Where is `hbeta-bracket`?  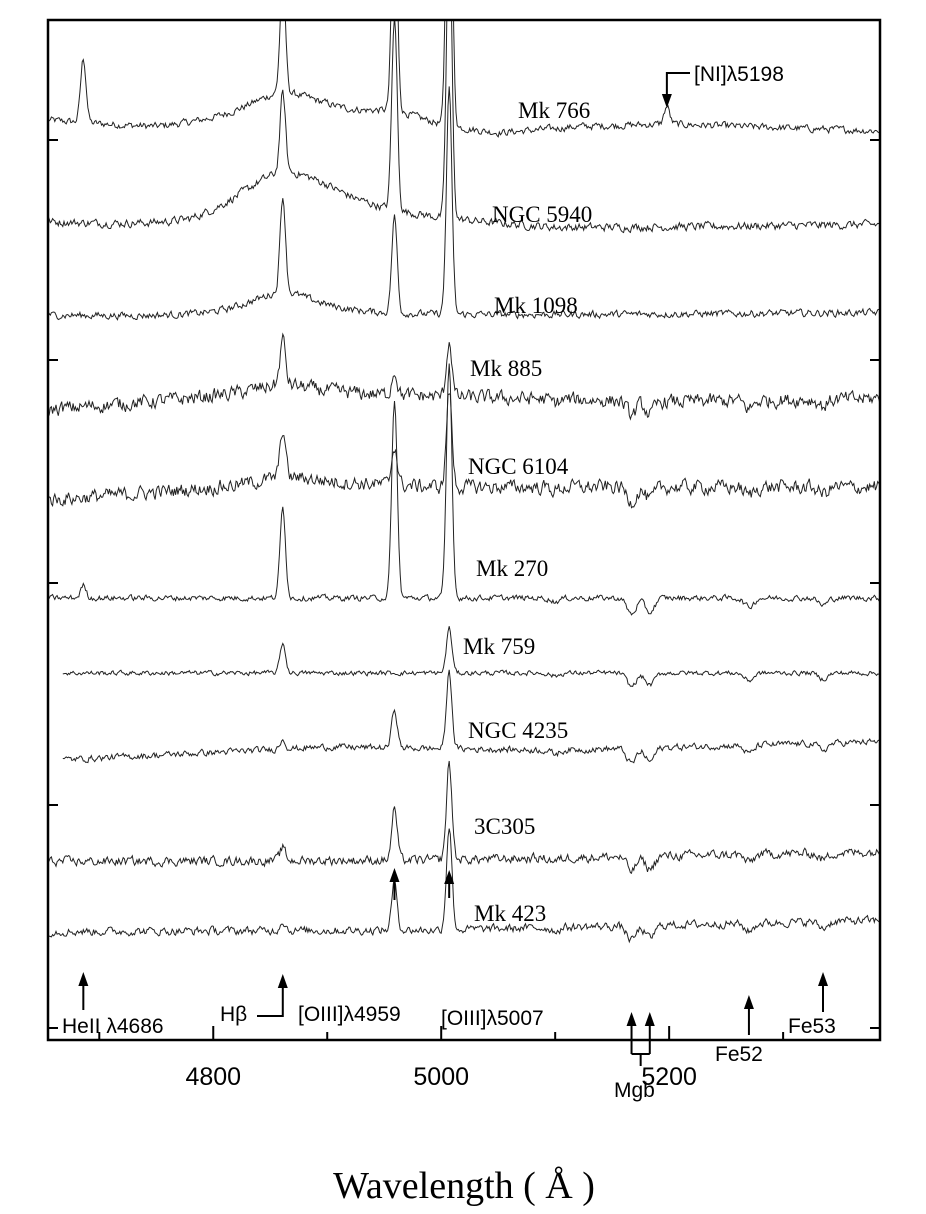
hbeta-bracket is located at coordinates (270, 1002).